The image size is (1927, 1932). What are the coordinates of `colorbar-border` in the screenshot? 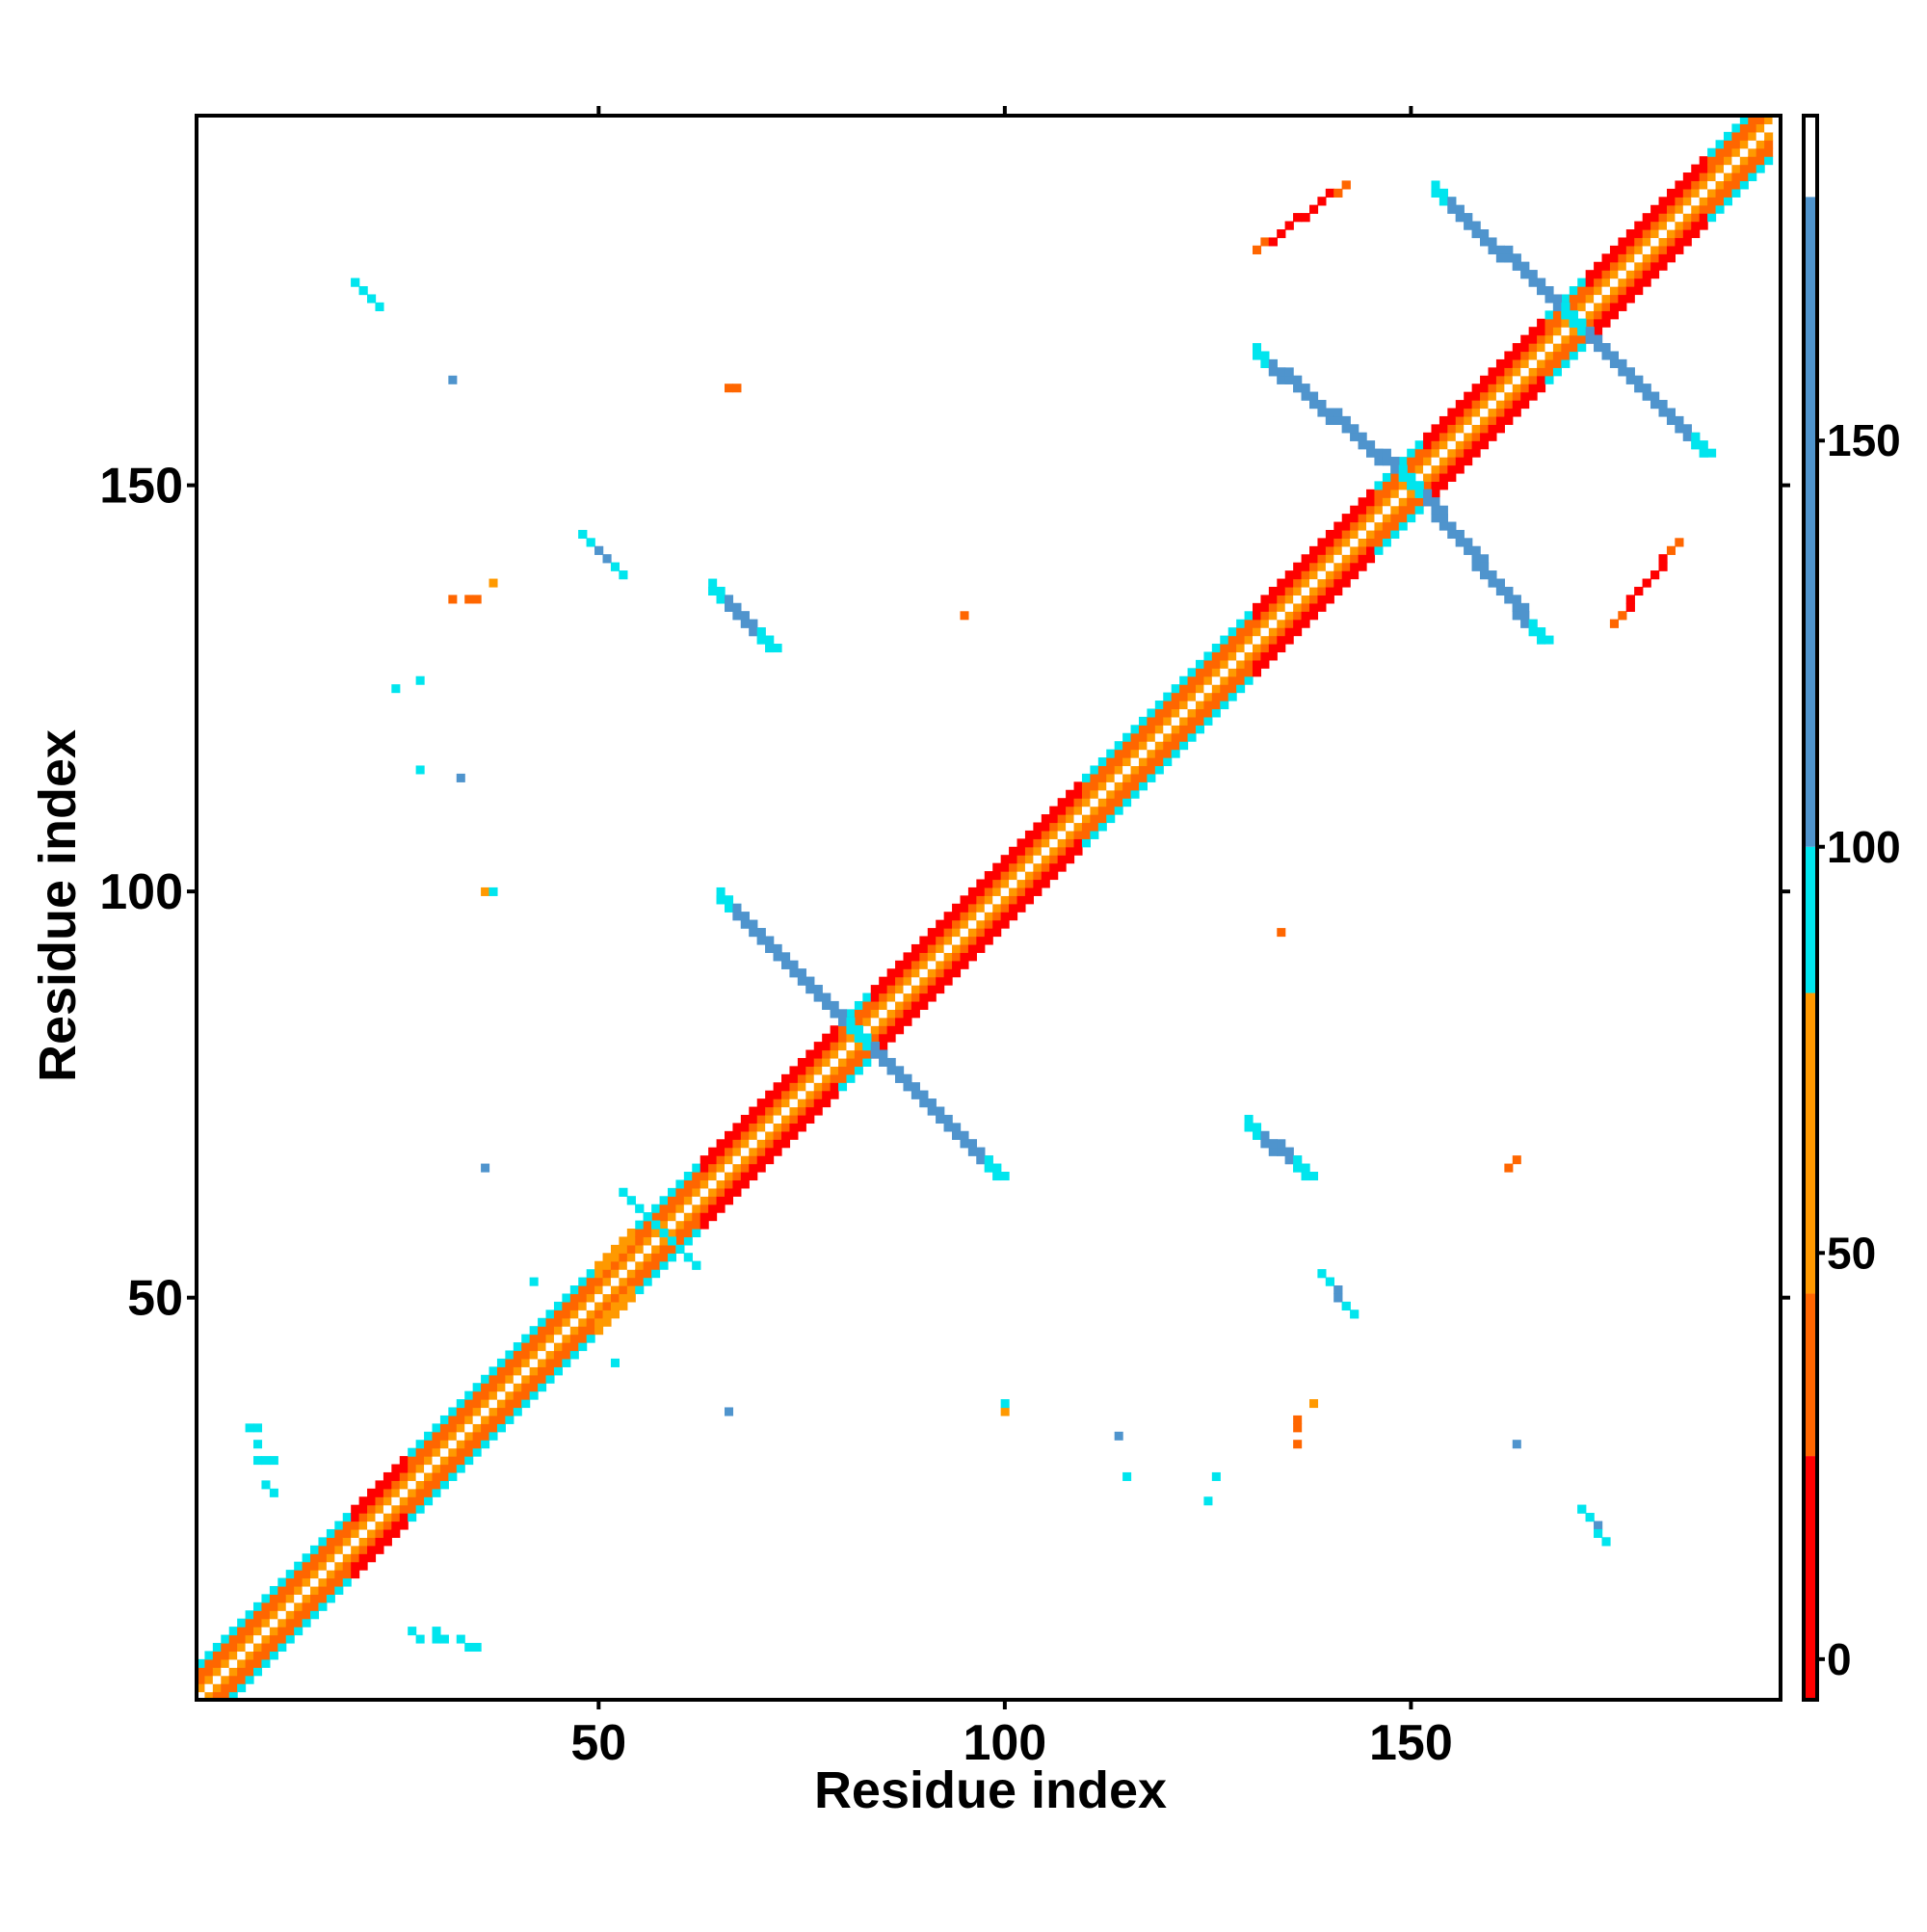 It's located at (1810, 908).